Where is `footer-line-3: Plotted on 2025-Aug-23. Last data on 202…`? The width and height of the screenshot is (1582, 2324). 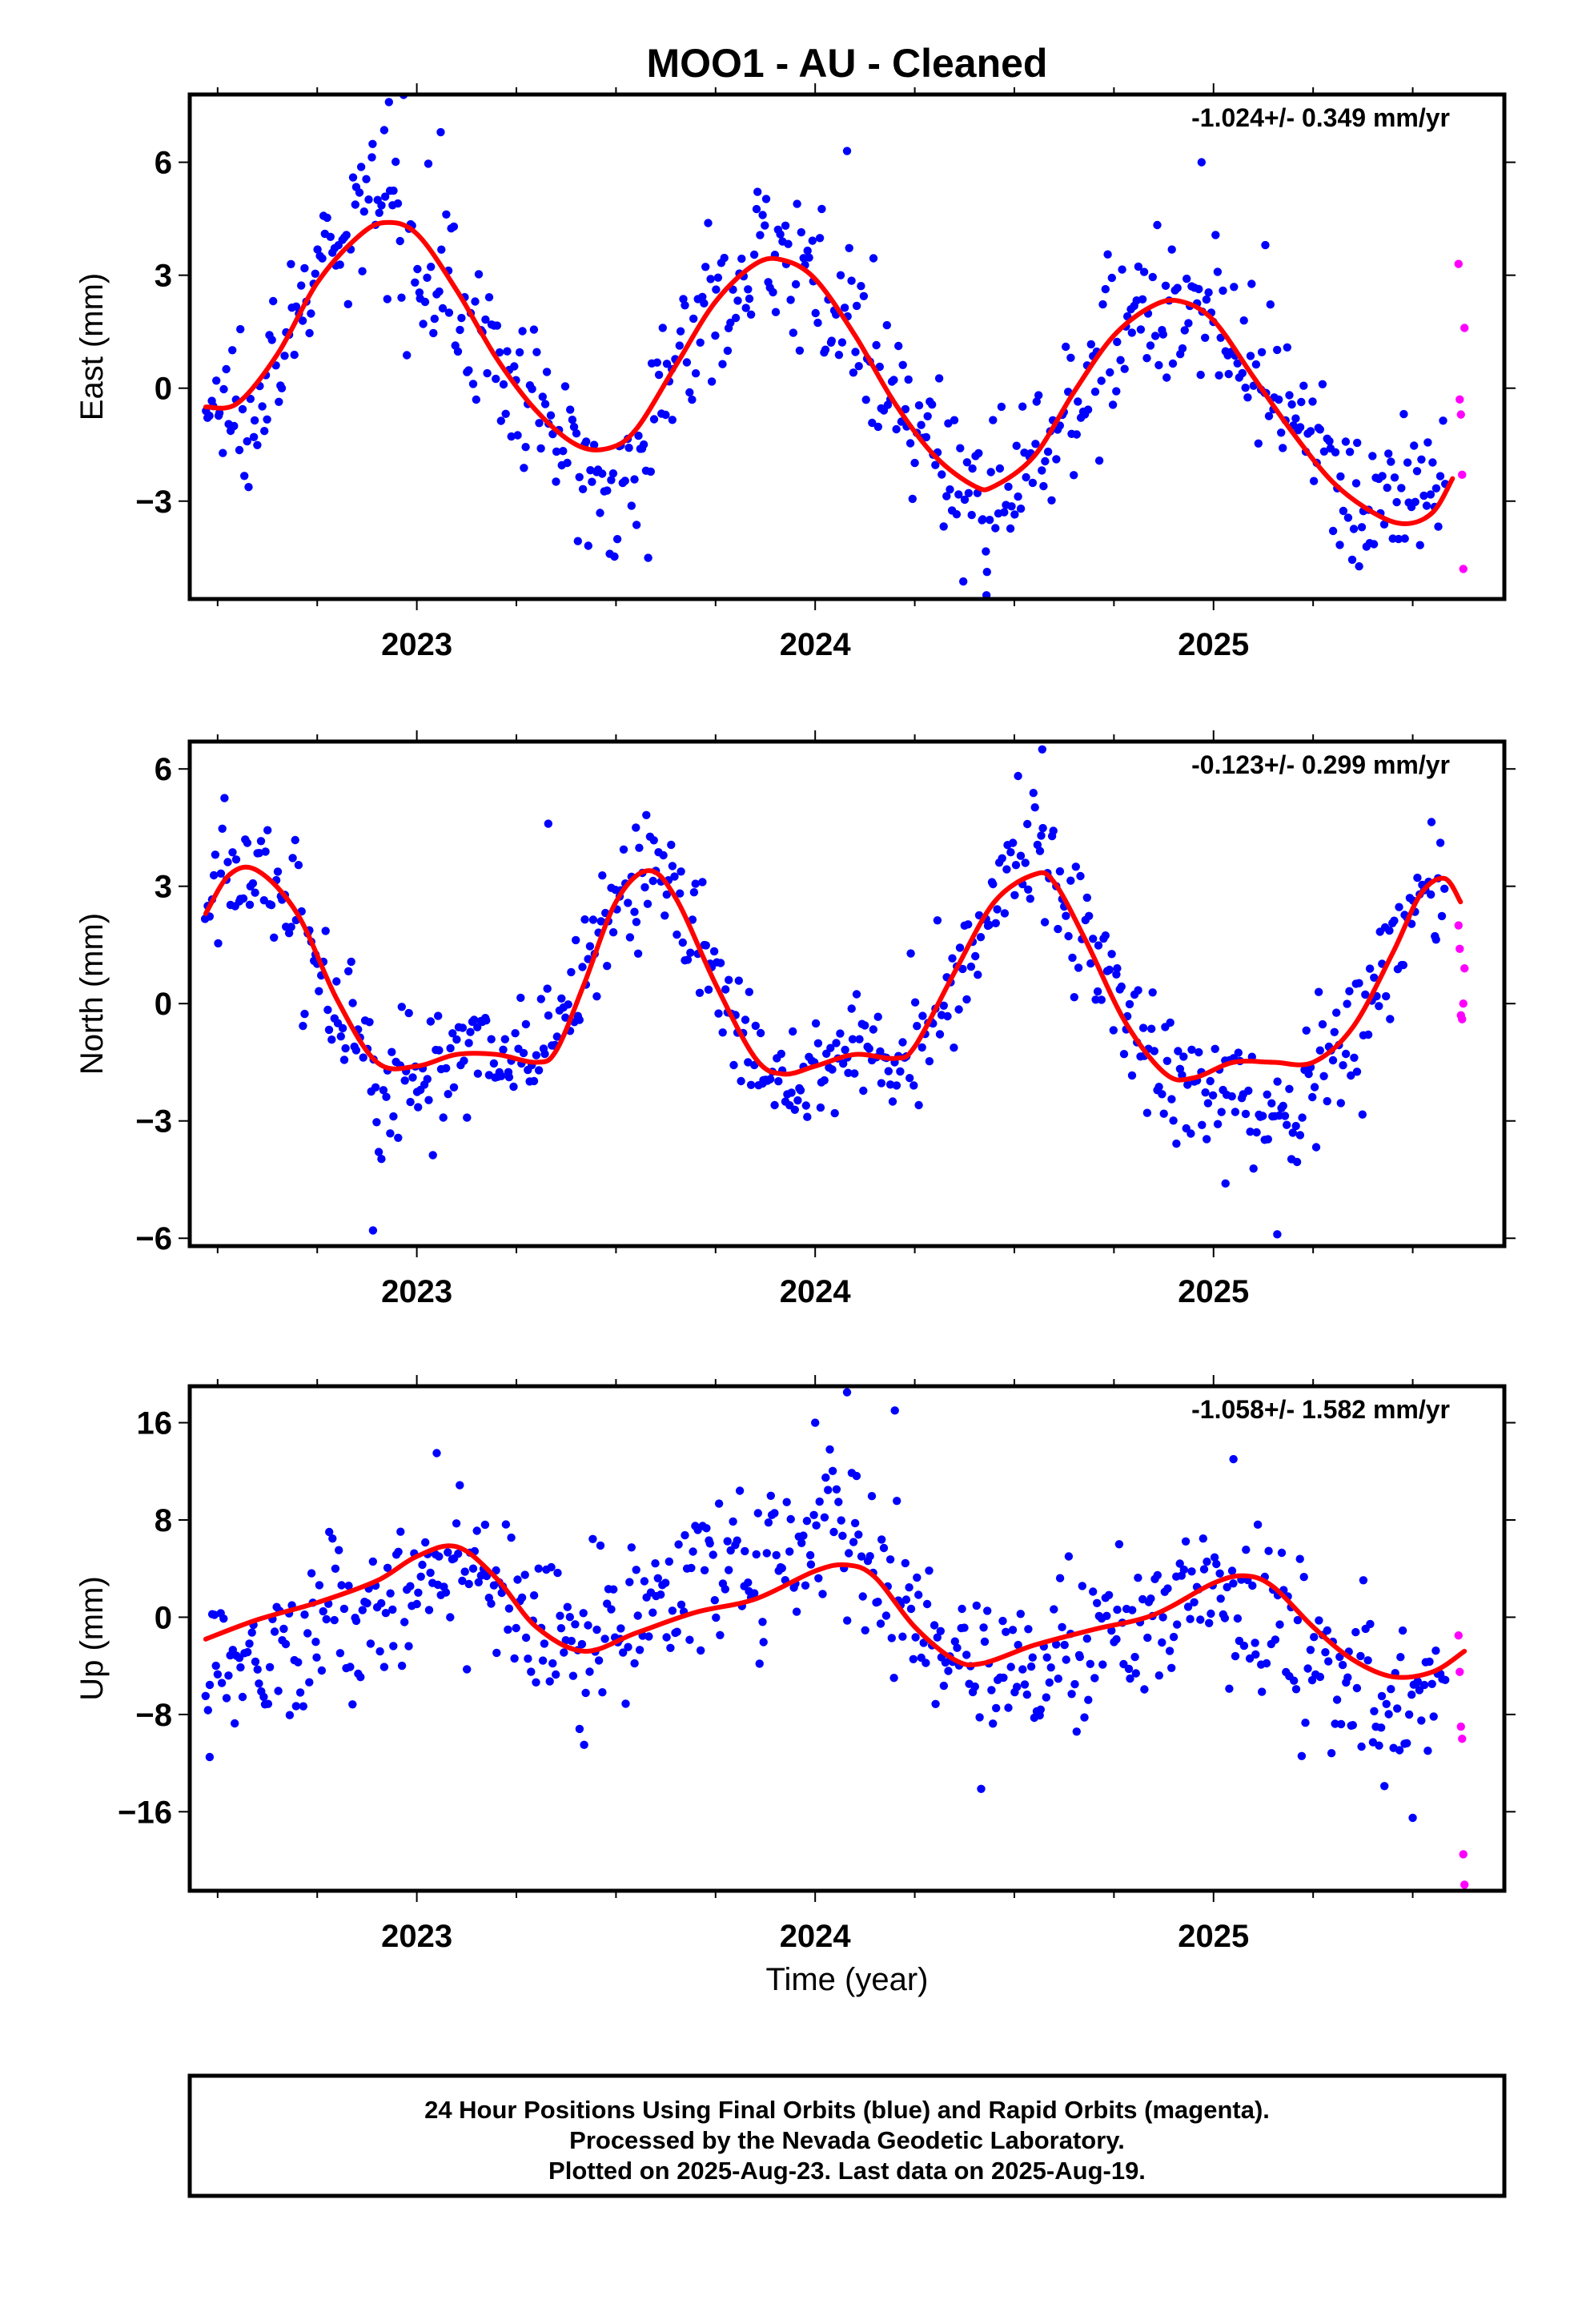 footer-line-3: Plotted on 2025-Aug-23. Last data on 202… is located at coordinates (847, 2171).